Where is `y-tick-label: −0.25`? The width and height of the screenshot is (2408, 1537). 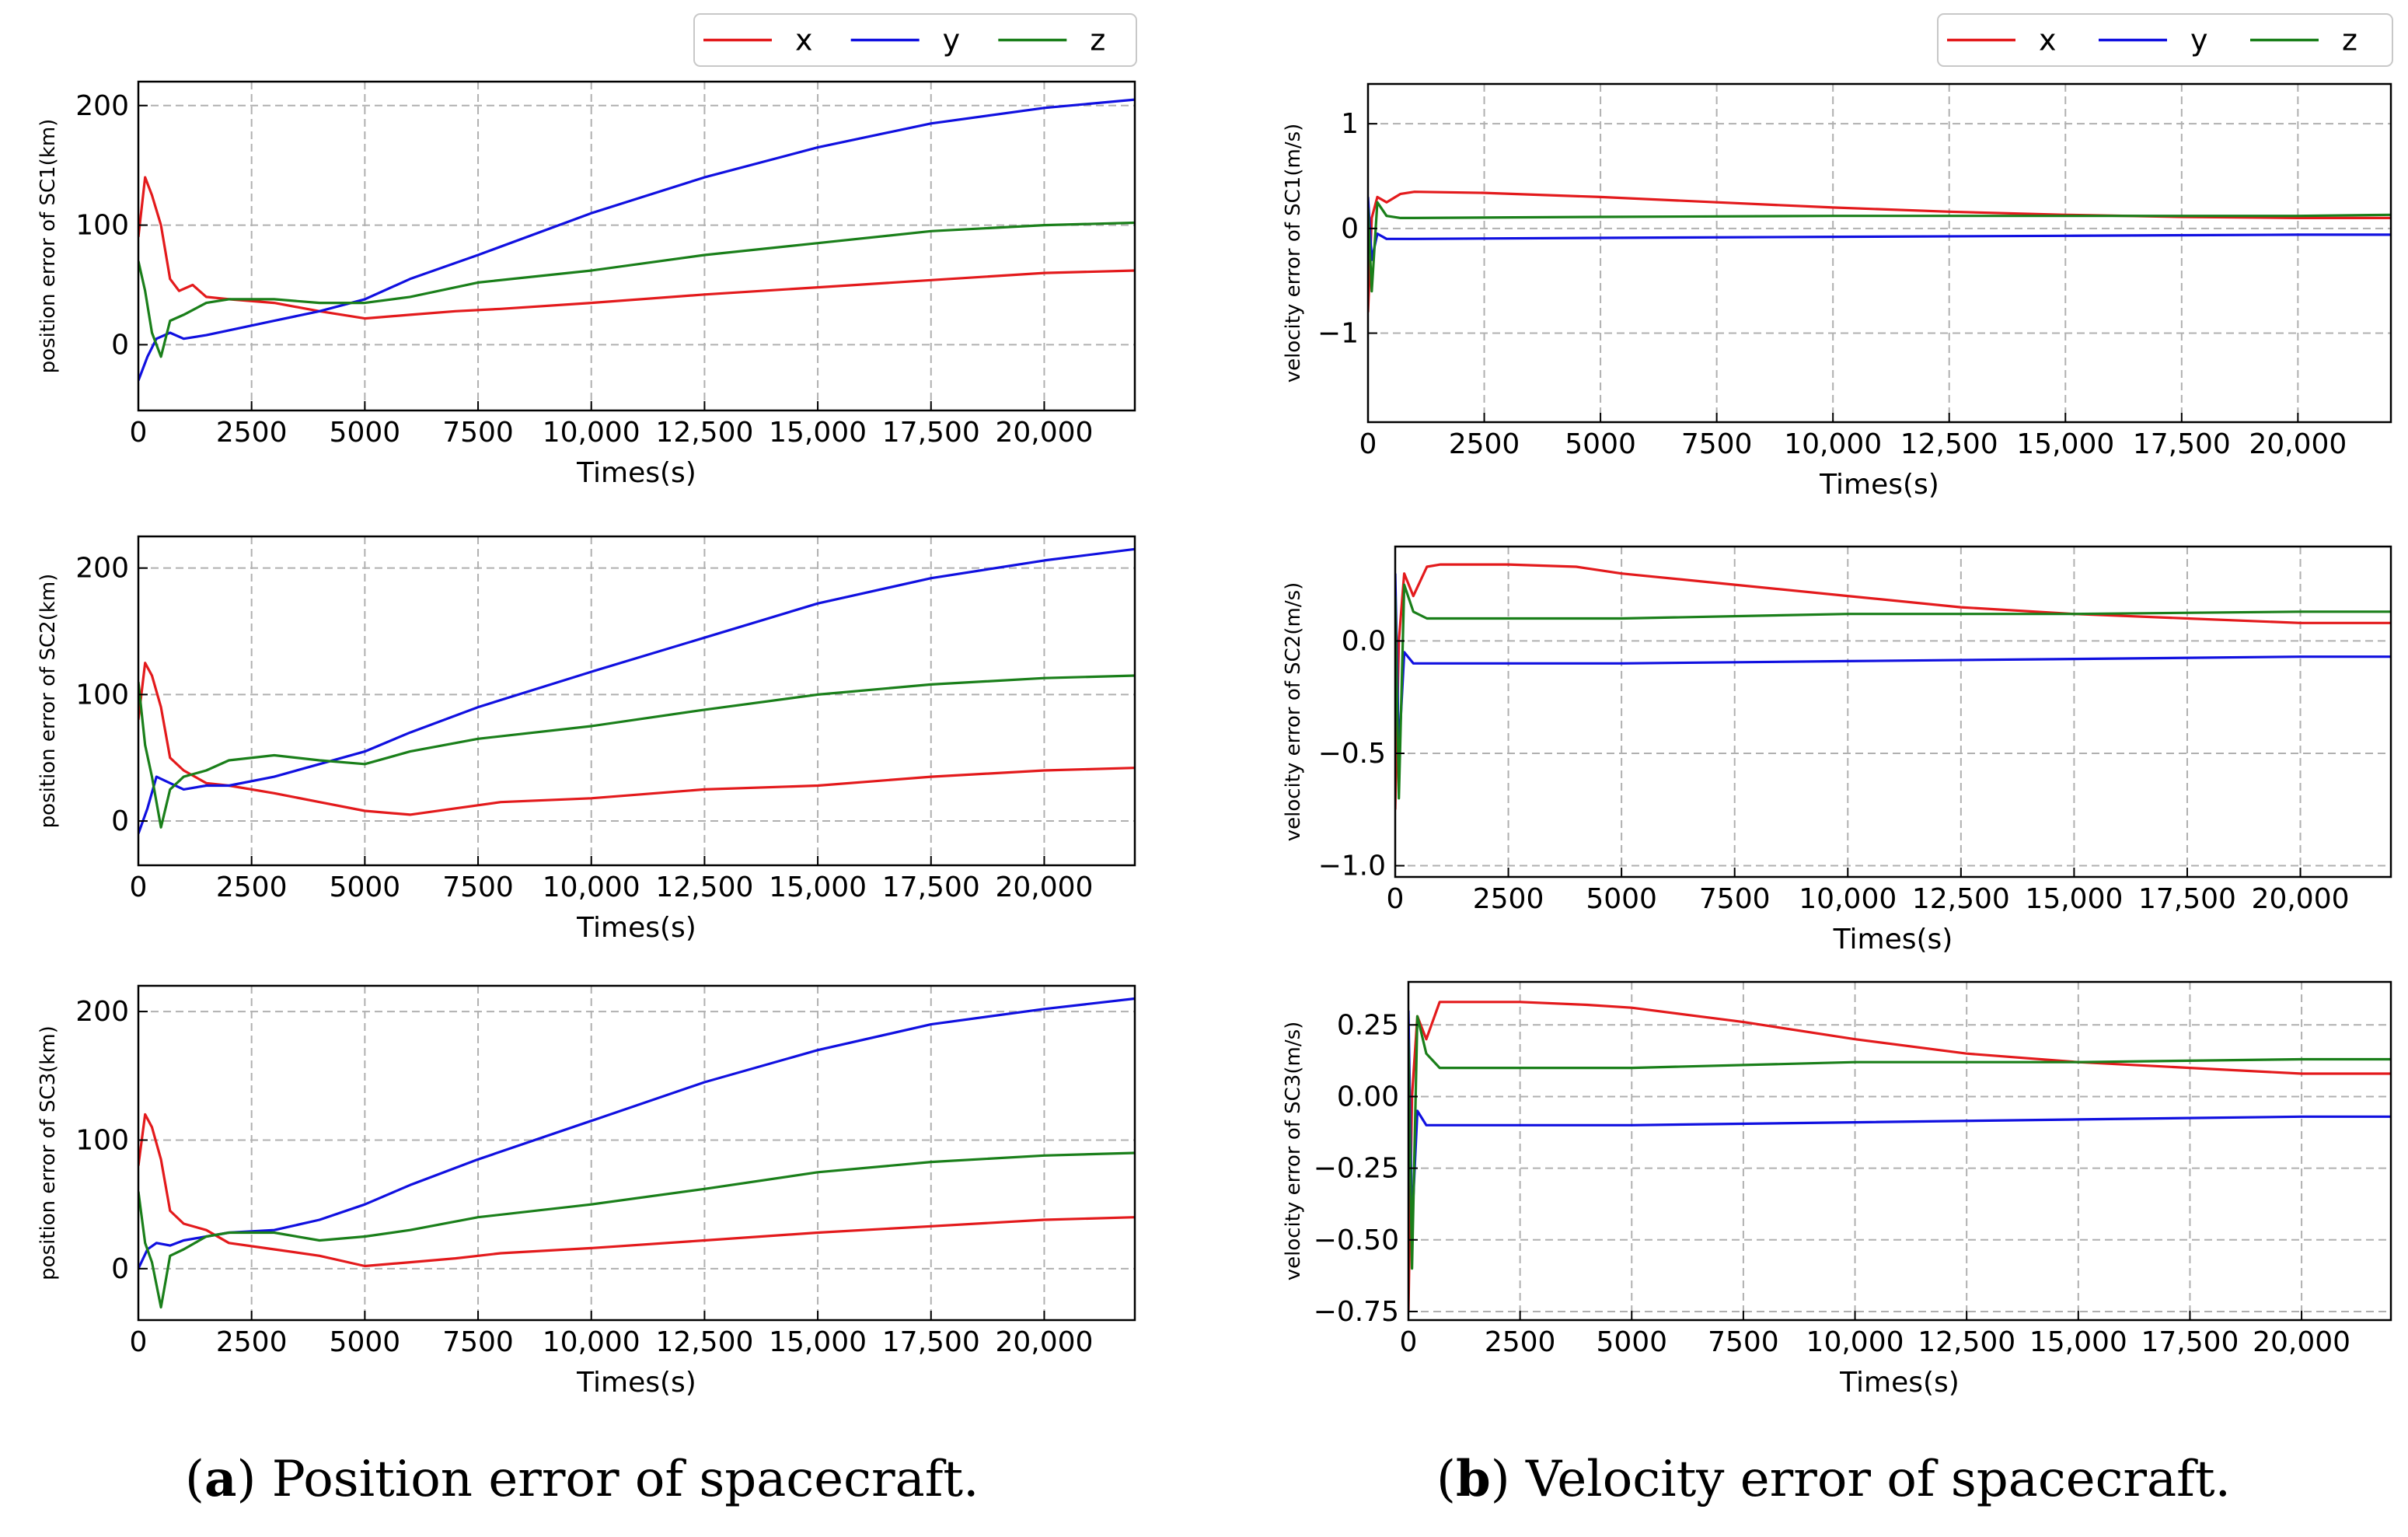
y-tick-label: −0.25 is located at coordinates (1356, 1169).